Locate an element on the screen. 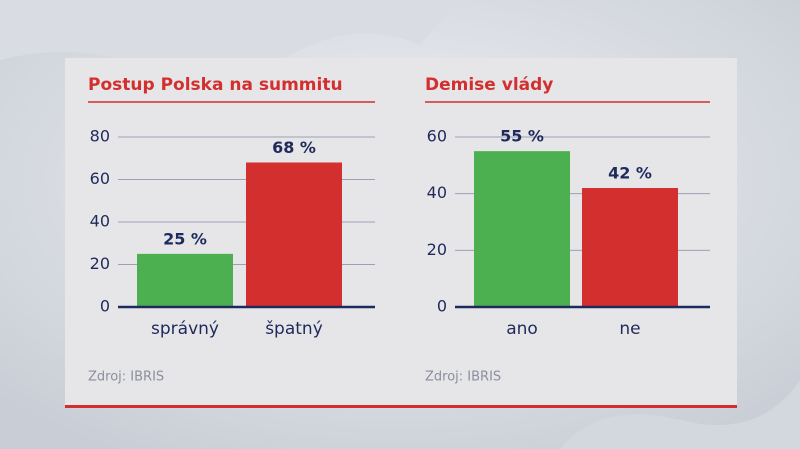 The height and width of the screenshot is (449, 800). panel-border is located at coordinates (401, 406).